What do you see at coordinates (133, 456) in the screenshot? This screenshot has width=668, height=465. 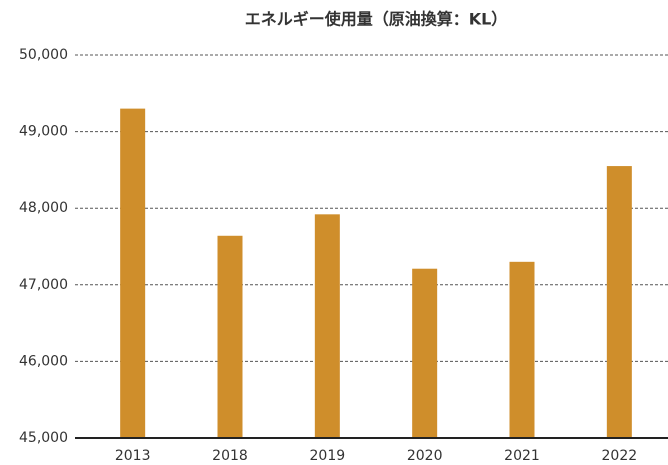 I see `x-tick-label: 2013` at bounding box center [133, 456].